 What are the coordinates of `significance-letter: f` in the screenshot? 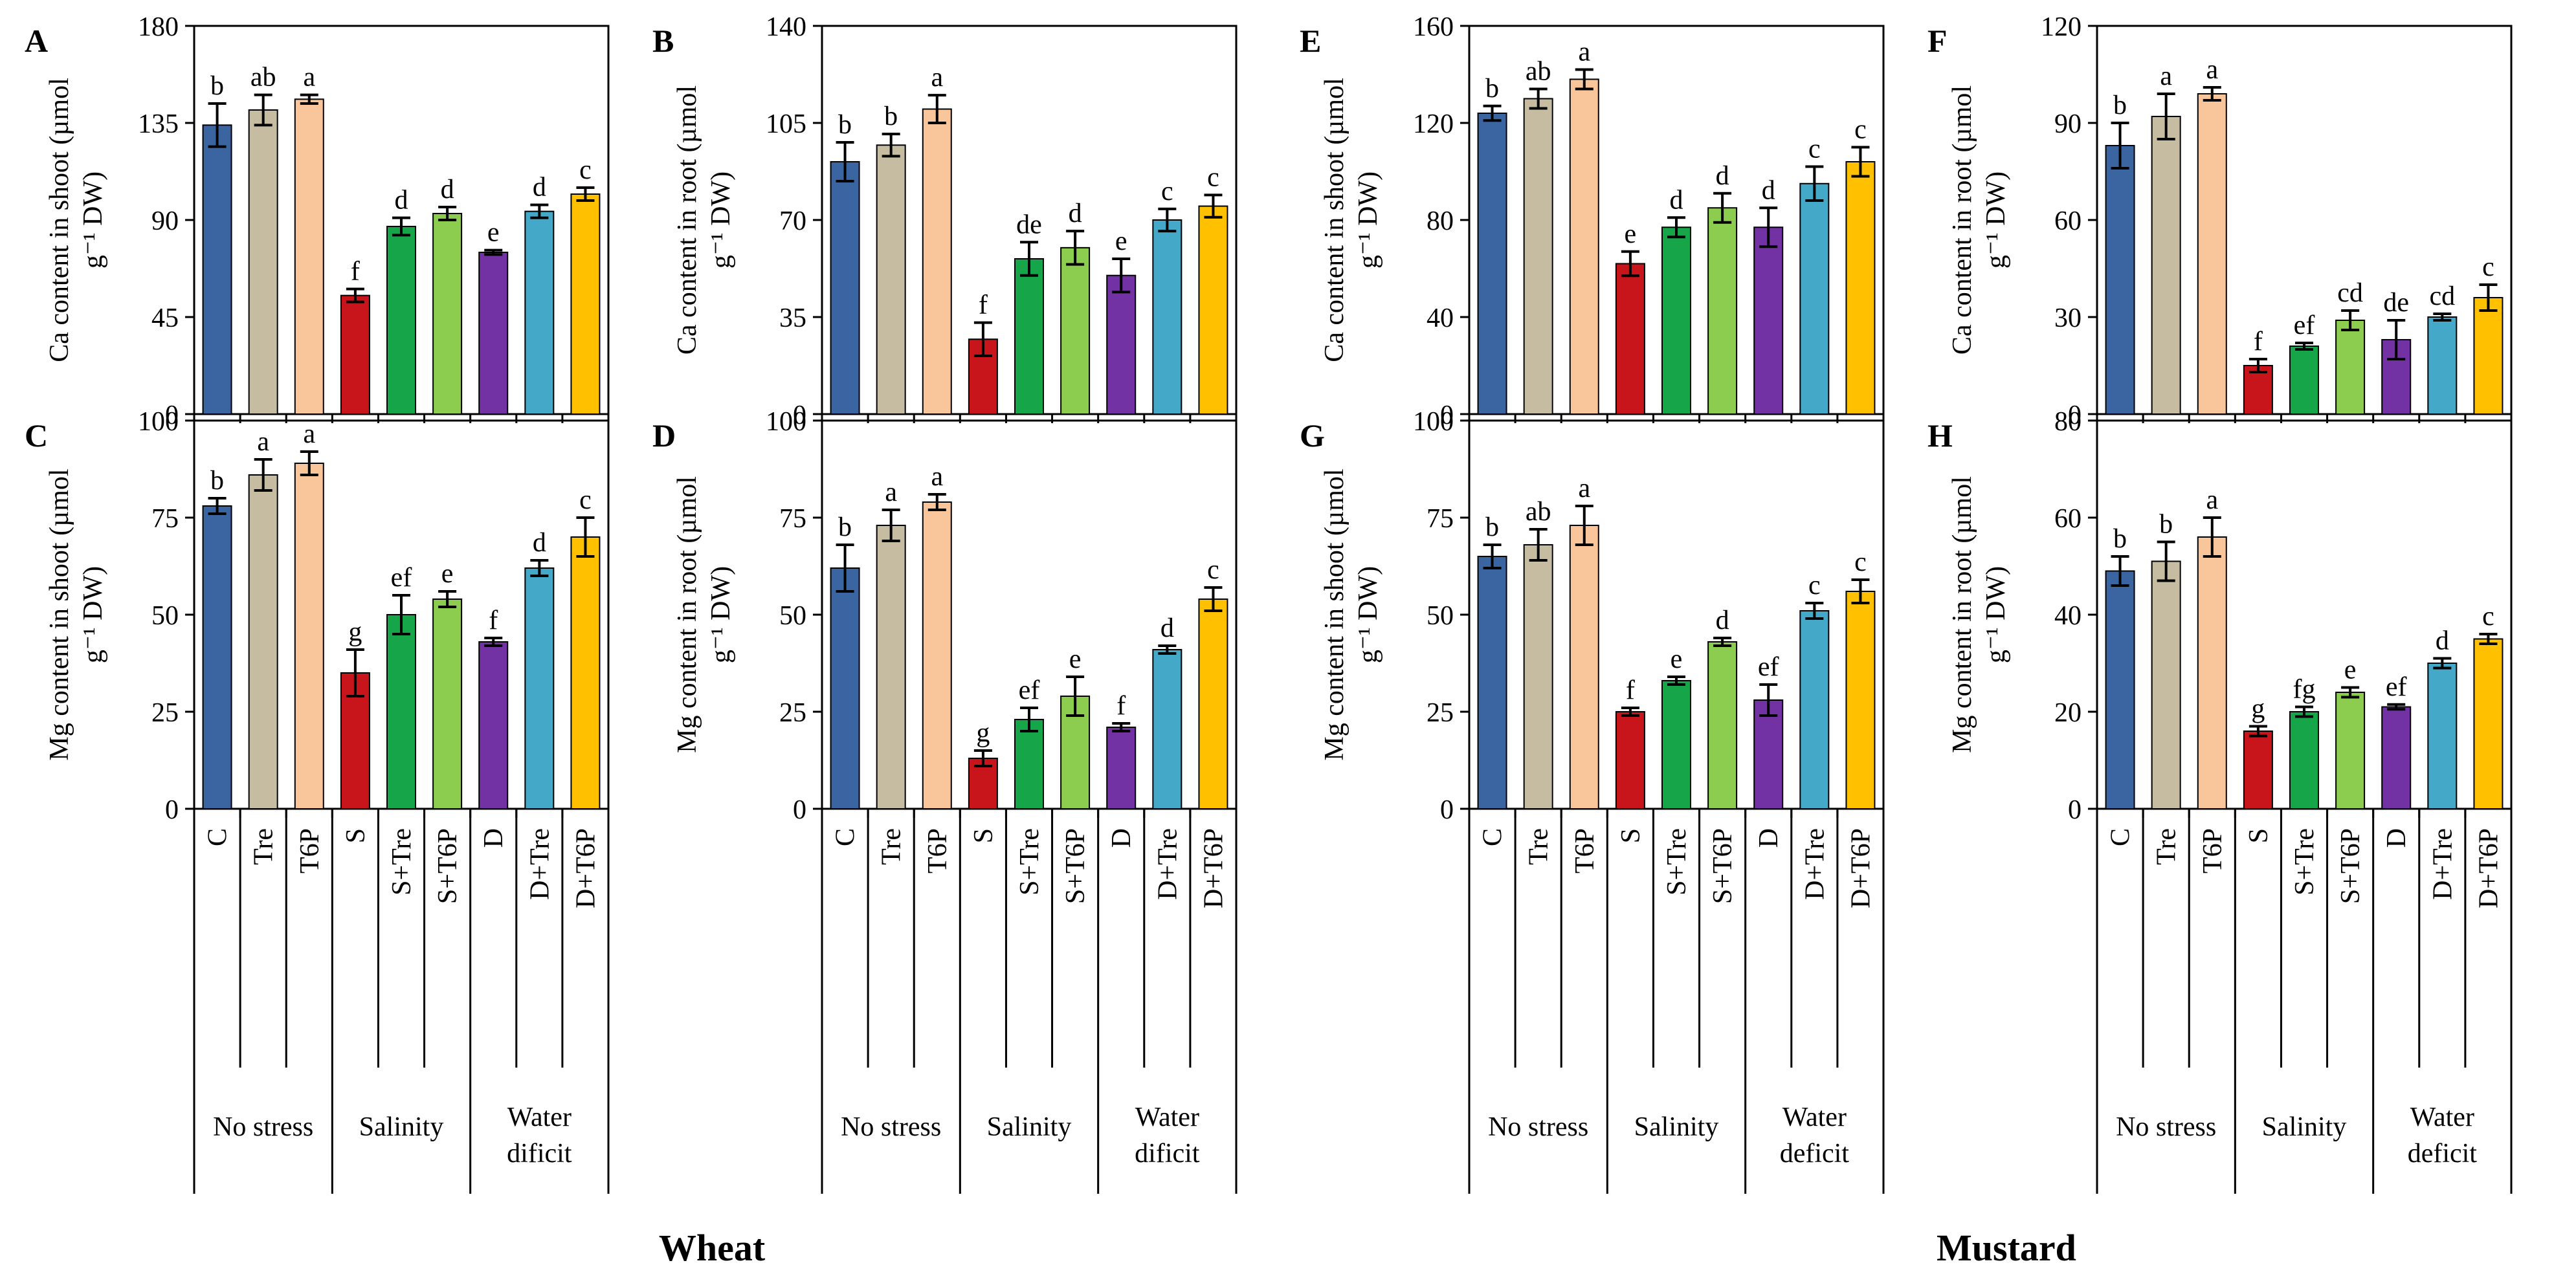 It's located at (1630, 690).